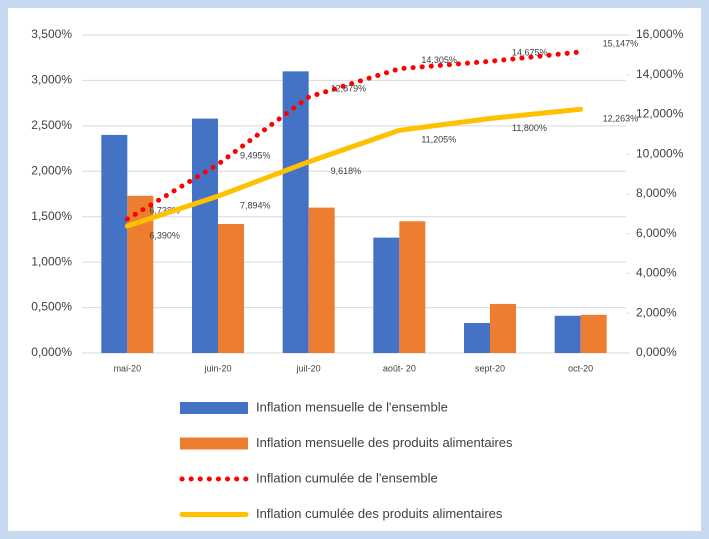  I want to click on y-tick-label: 1,500%, so click(51, 216).